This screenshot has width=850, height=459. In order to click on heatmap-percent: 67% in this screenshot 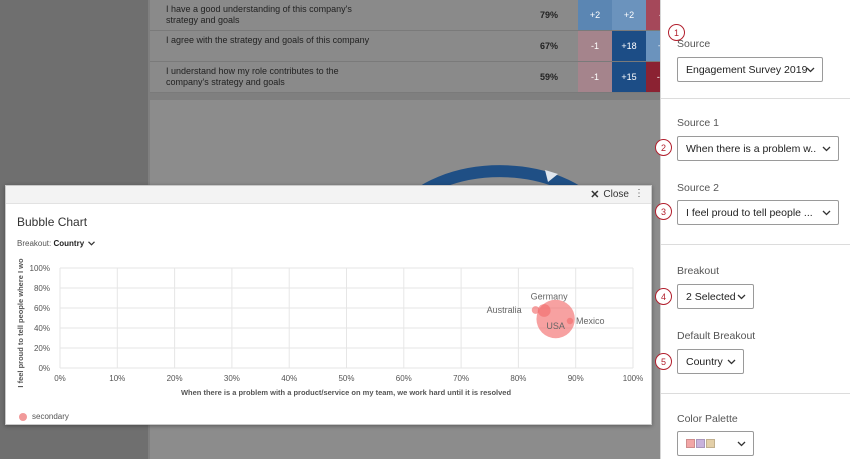, I will do `click(549, 46)`.